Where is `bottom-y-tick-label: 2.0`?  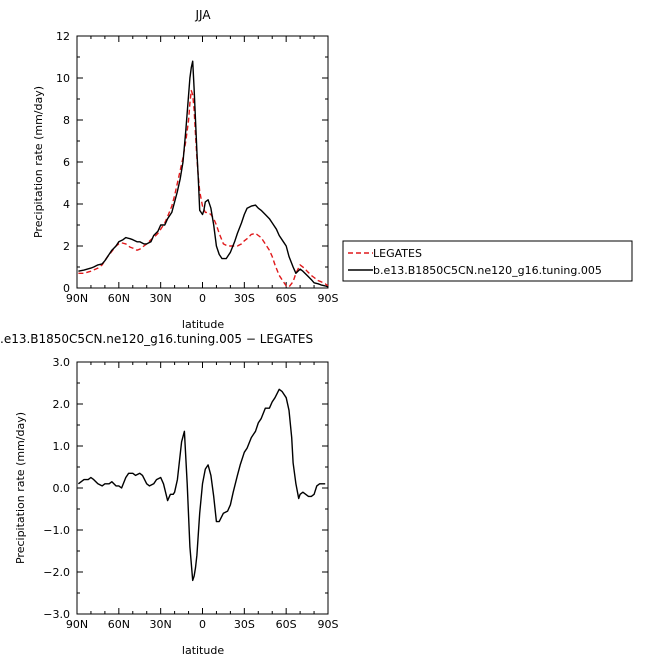
bottom-y-tick-label: 2.0 is located at coordinates (62, 404).